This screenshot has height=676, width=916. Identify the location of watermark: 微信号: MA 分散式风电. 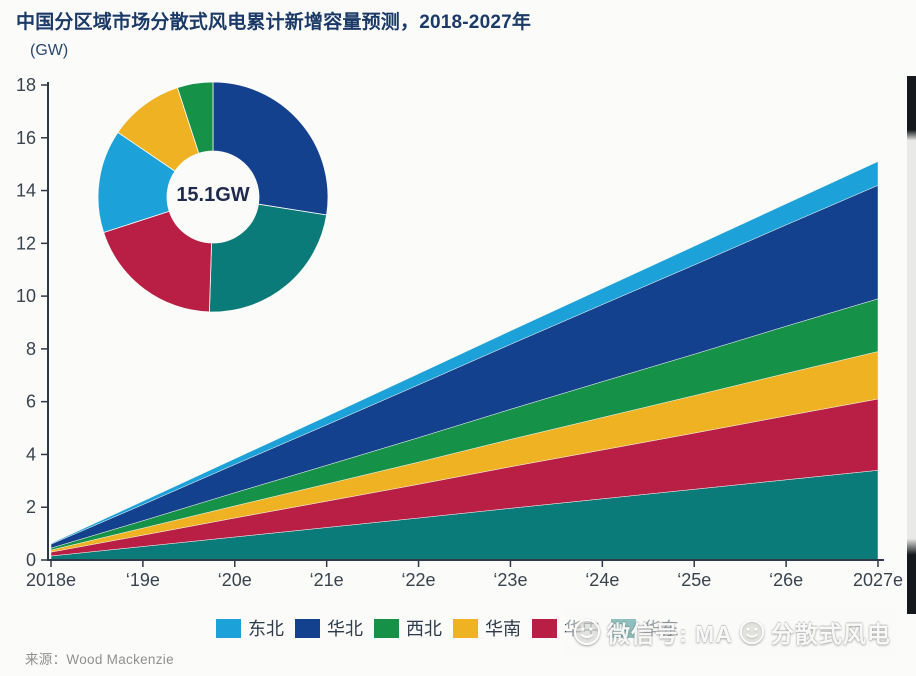
(731, 632).